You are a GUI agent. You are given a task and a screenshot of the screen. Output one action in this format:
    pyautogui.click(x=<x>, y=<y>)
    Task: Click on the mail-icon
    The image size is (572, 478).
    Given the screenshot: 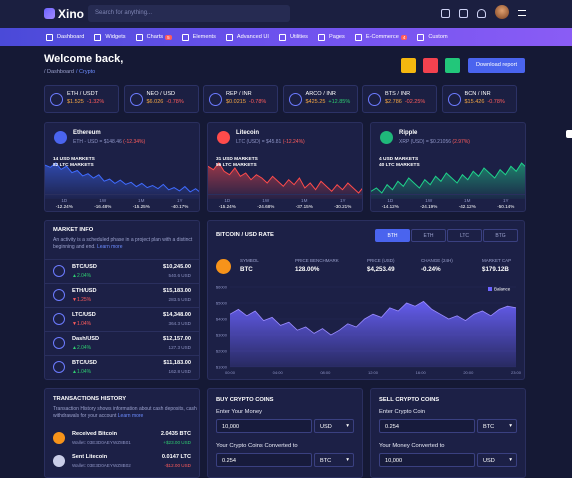 What is the action you would take?
    pyautogui.click(x=463, y=13)
    